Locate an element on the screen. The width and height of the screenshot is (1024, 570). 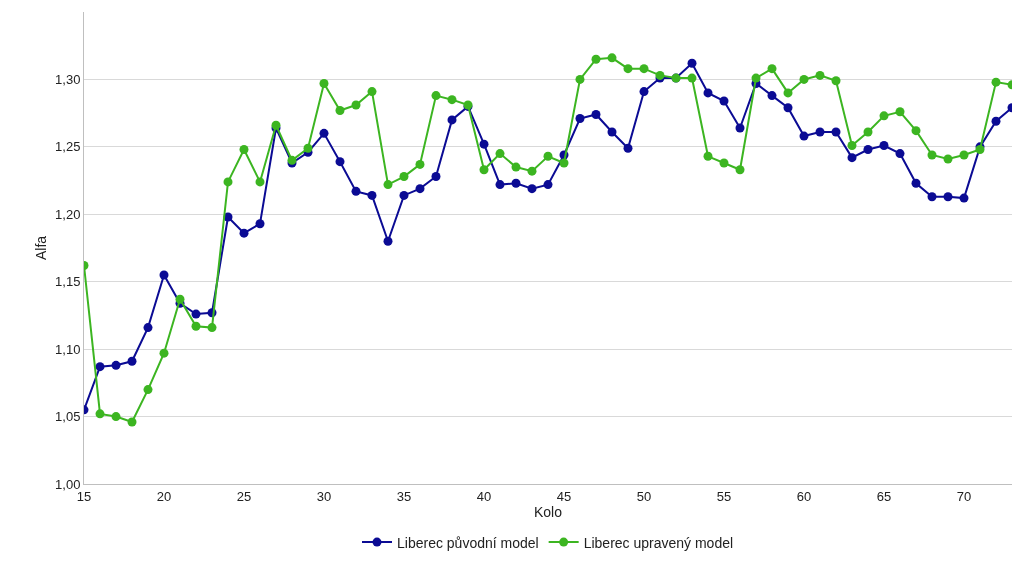
x-tick-label: 60 is located at coordinates (804, 496).